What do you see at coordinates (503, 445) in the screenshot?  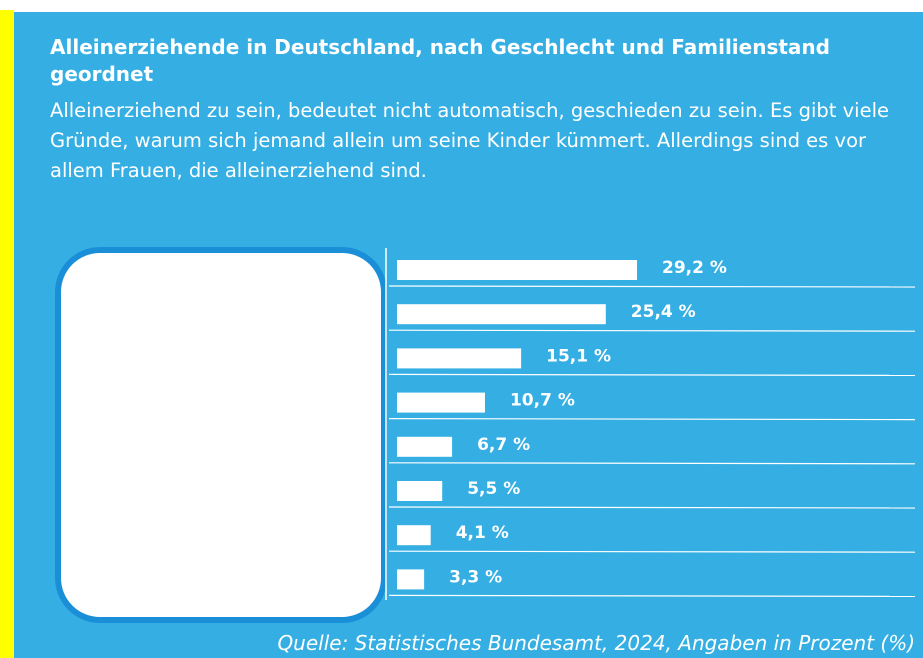 I see `value-label: 6,7 %` at bounding box center [503, 445].